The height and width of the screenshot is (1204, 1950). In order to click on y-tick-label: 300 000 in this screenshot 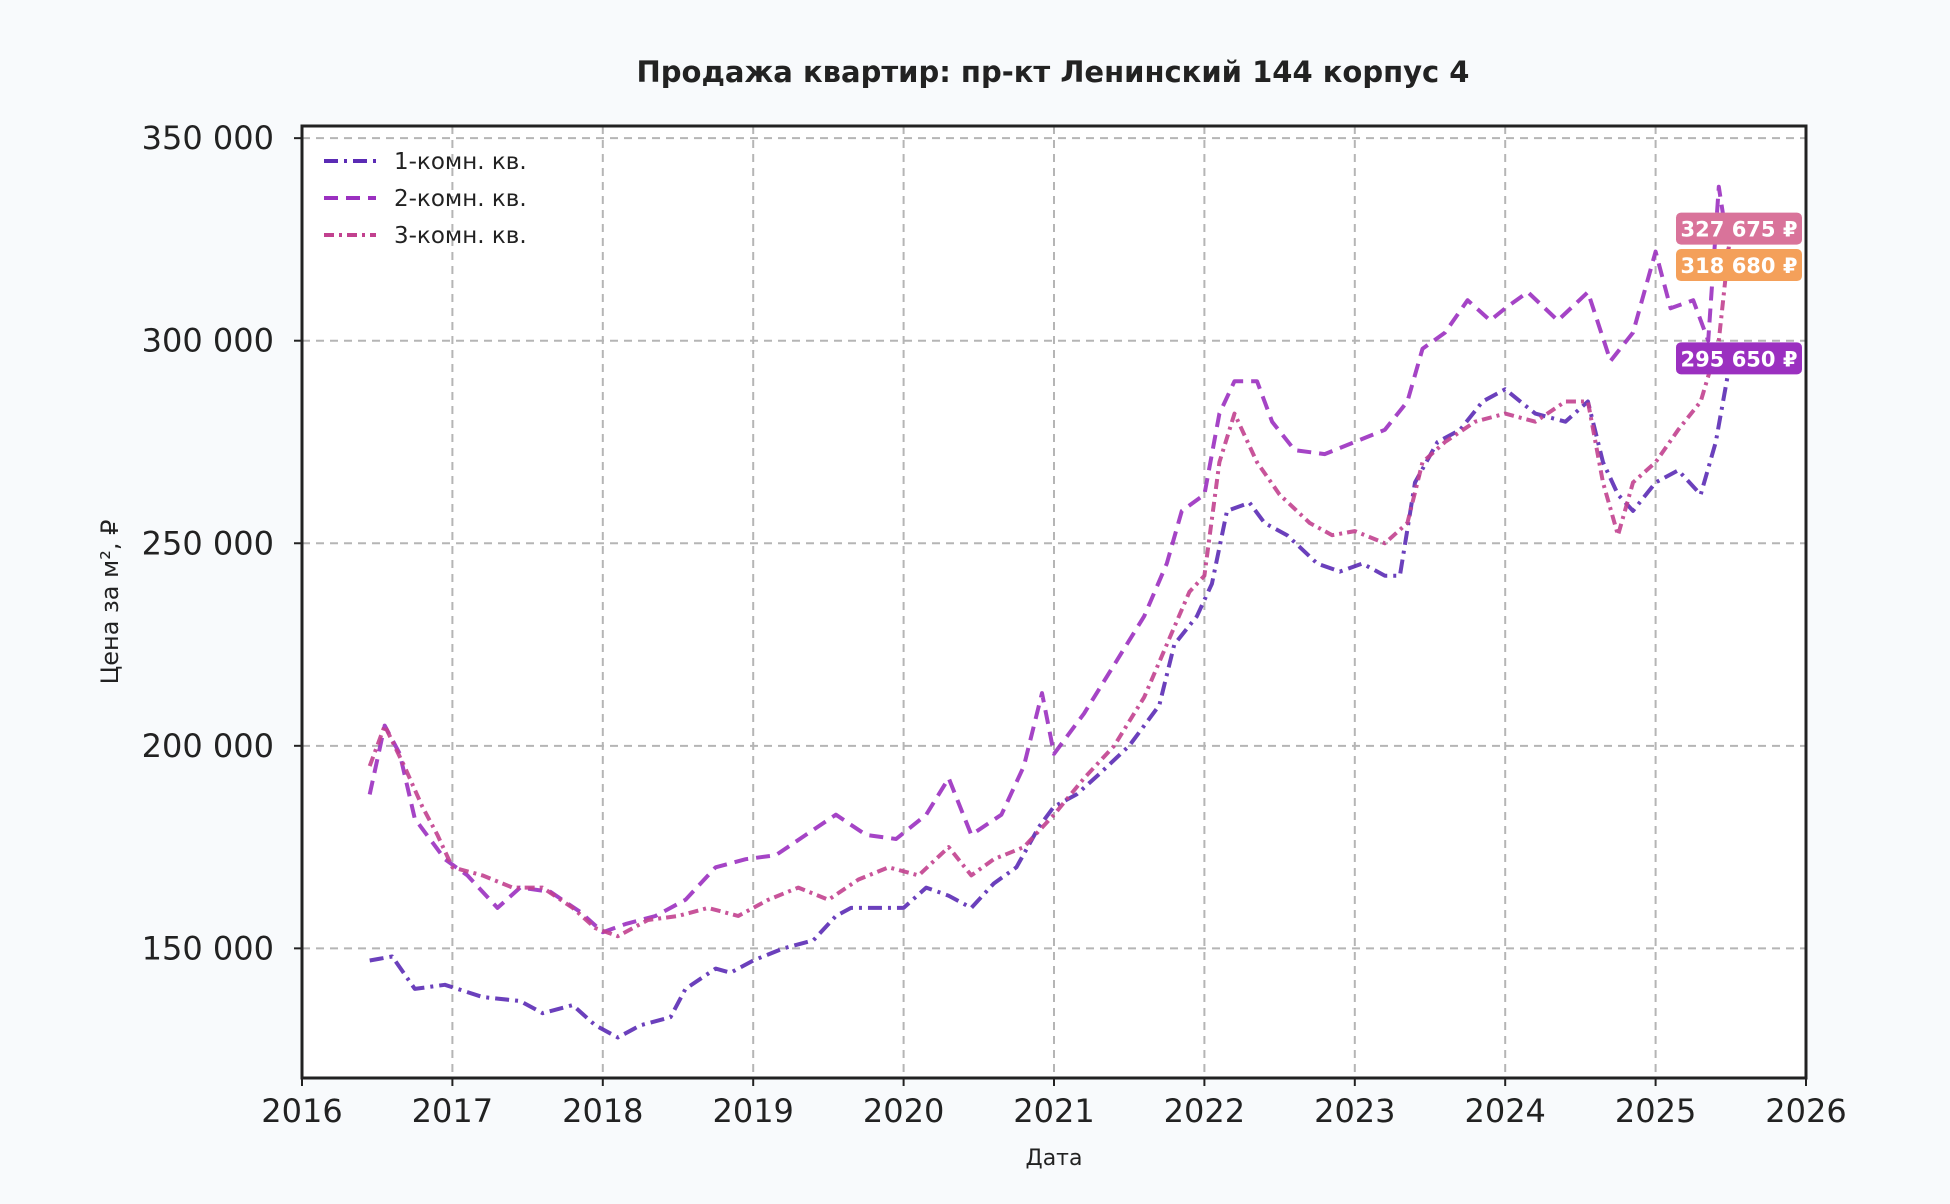, I will do `click(208, 341)`.